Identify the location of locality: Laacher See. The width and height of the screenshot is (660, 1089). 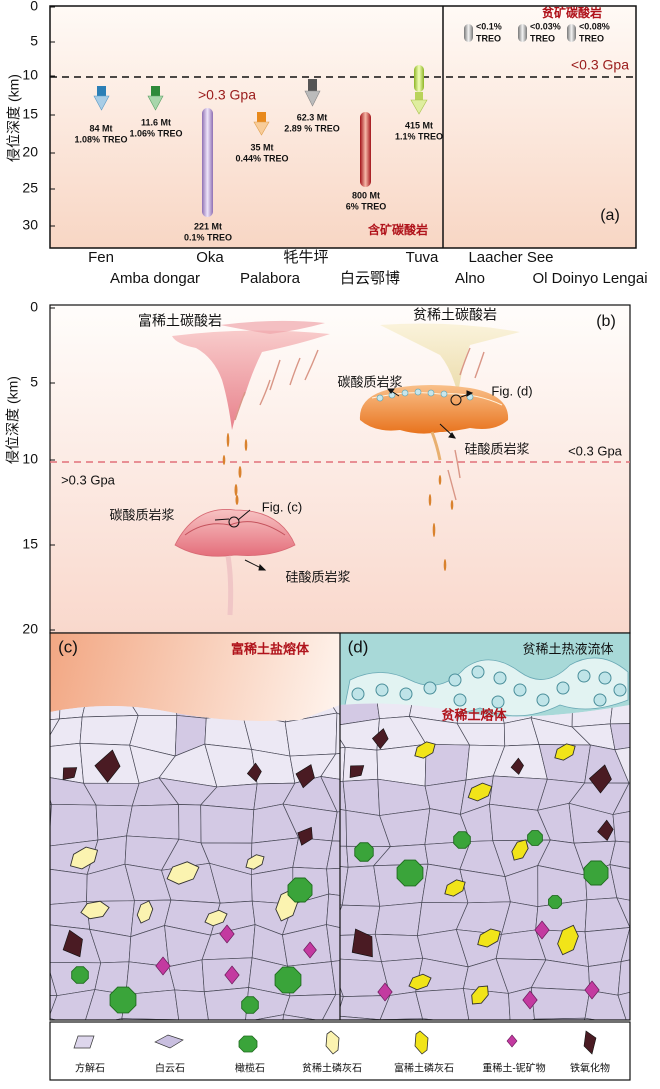
(510, 257).